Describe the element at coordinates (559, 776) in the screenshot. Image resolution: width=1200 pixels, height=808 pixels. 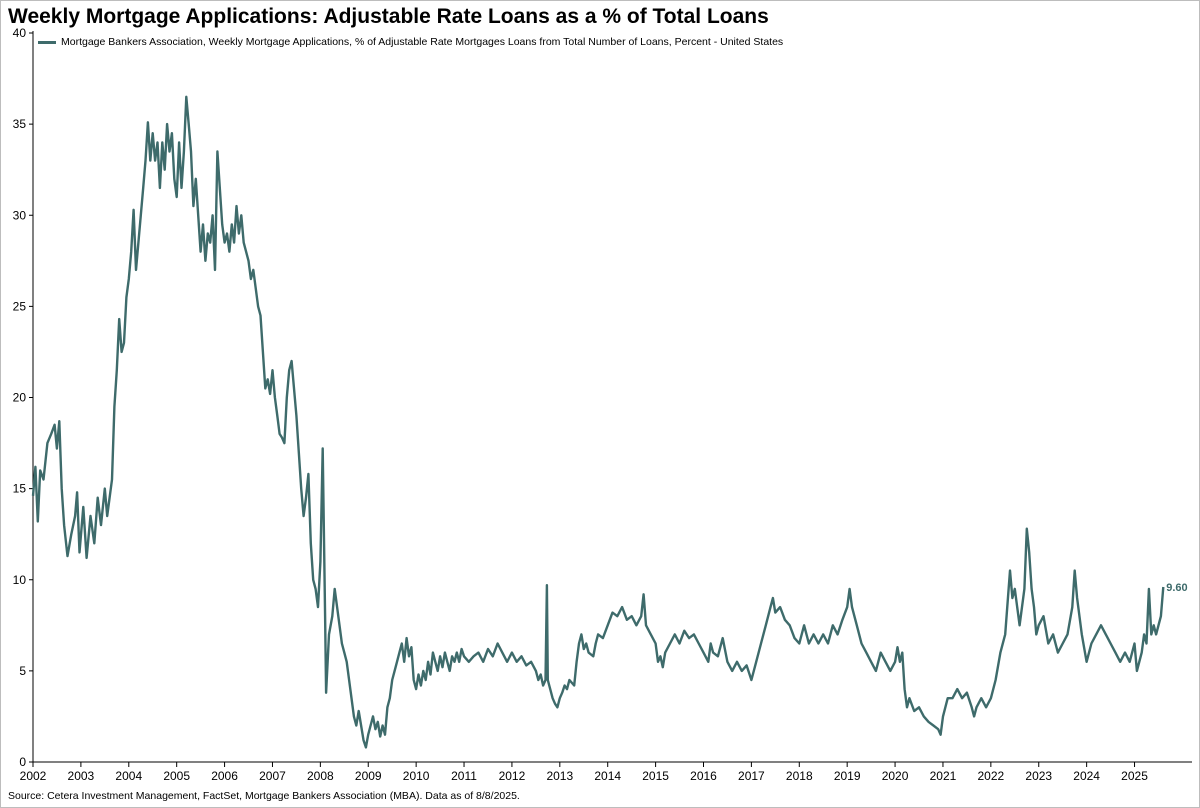
I see `x-tick-label: 2013` at that location.